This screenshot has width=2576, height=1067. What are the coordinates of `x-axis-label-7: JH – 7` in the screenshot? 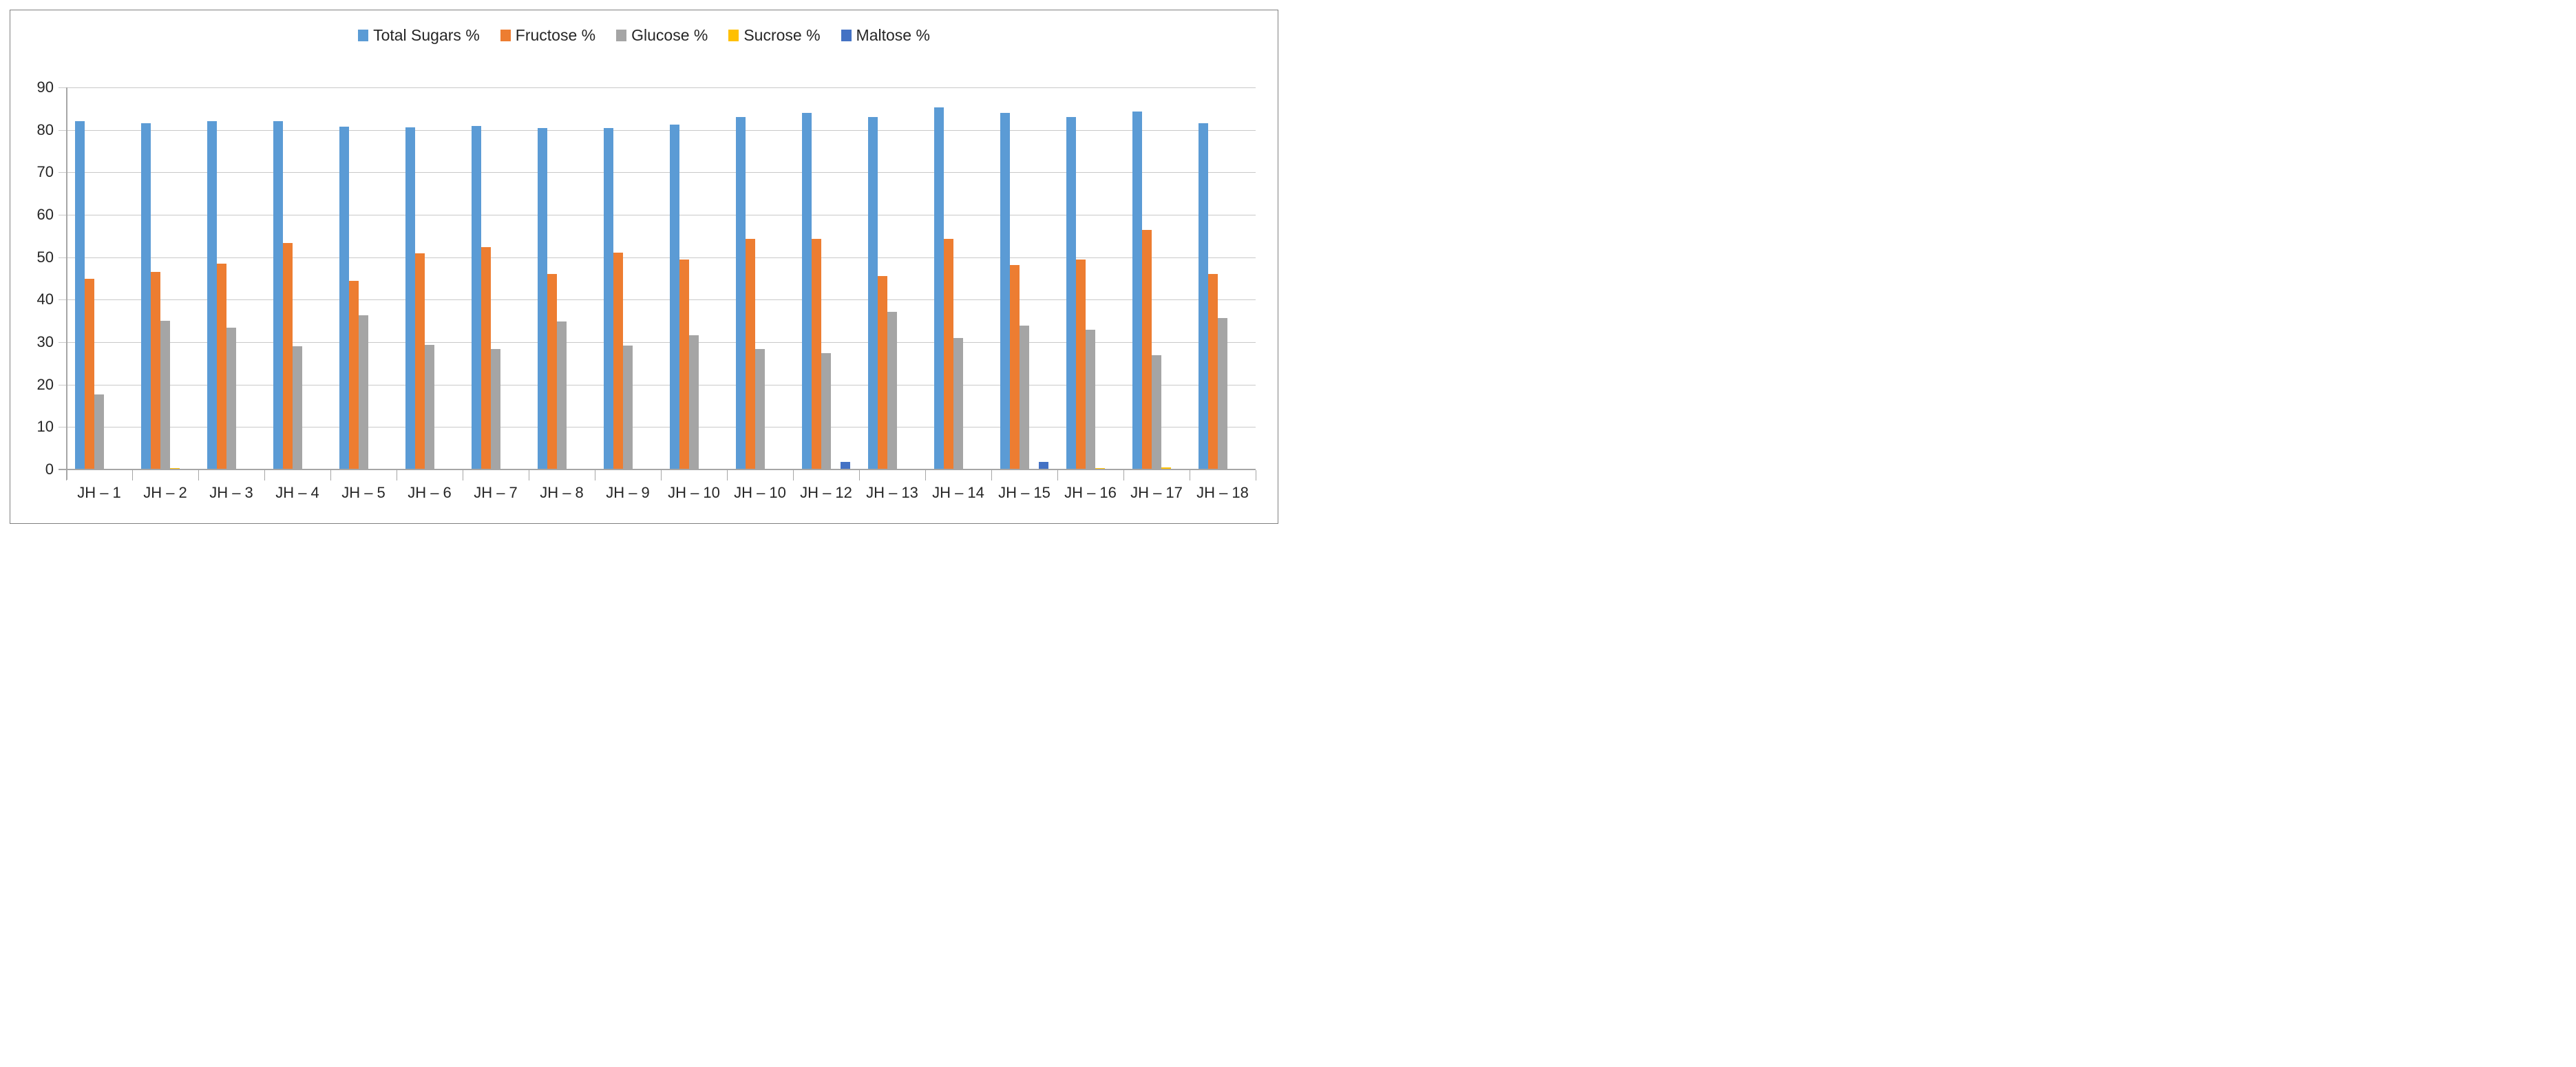 It's located at (496, 492).